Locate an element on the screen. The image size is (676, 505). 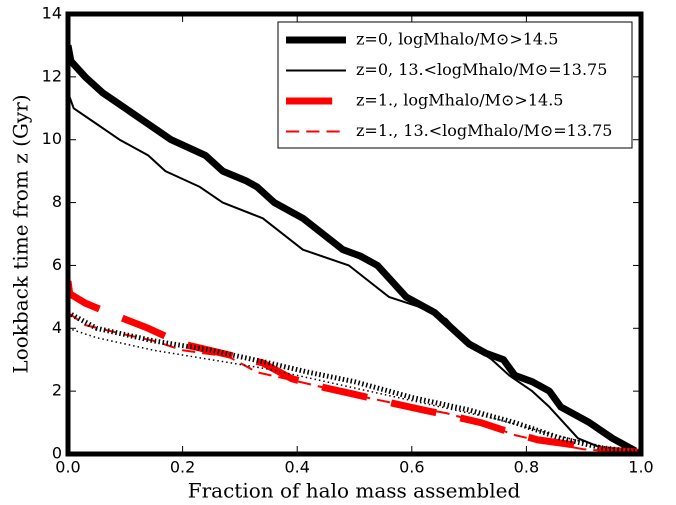
legend-label: z=1., logMhalo/M⊙>14.5 is located at coordinates (459, 100).